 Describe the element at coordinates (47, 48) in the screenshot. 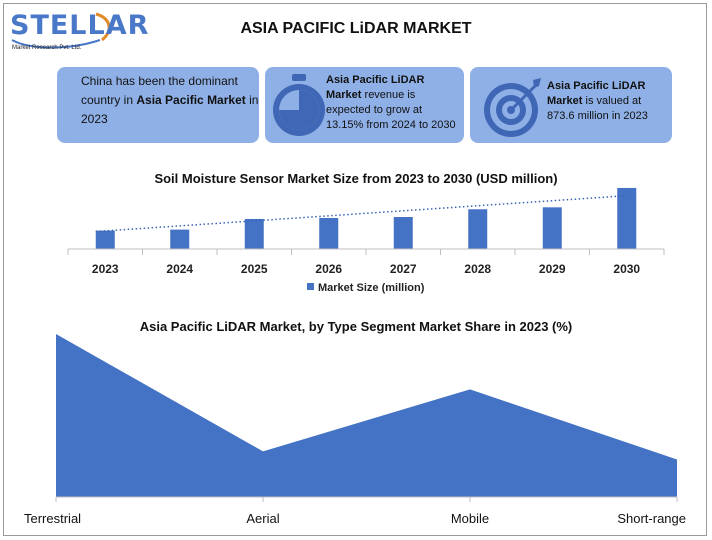

I see `logo-tagline: Market Research Pvt. Ltd.` at that location.